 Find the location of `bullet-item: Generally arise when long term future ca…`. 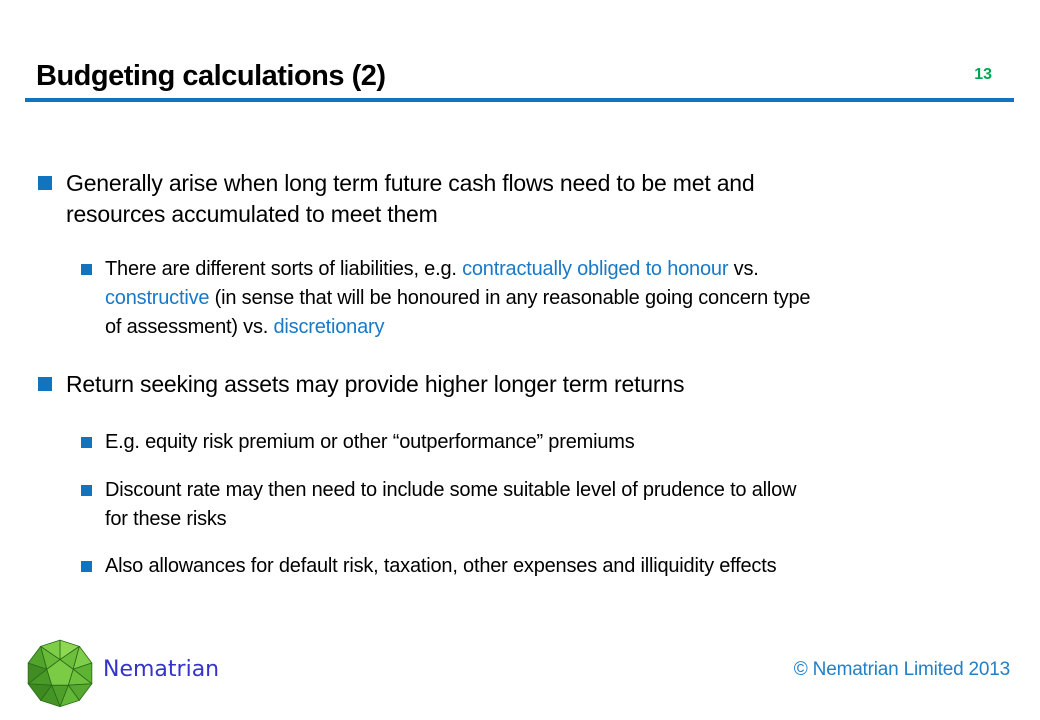

bullet-item: Generally arise when long term future ca… is located at coordinates (520, 199).